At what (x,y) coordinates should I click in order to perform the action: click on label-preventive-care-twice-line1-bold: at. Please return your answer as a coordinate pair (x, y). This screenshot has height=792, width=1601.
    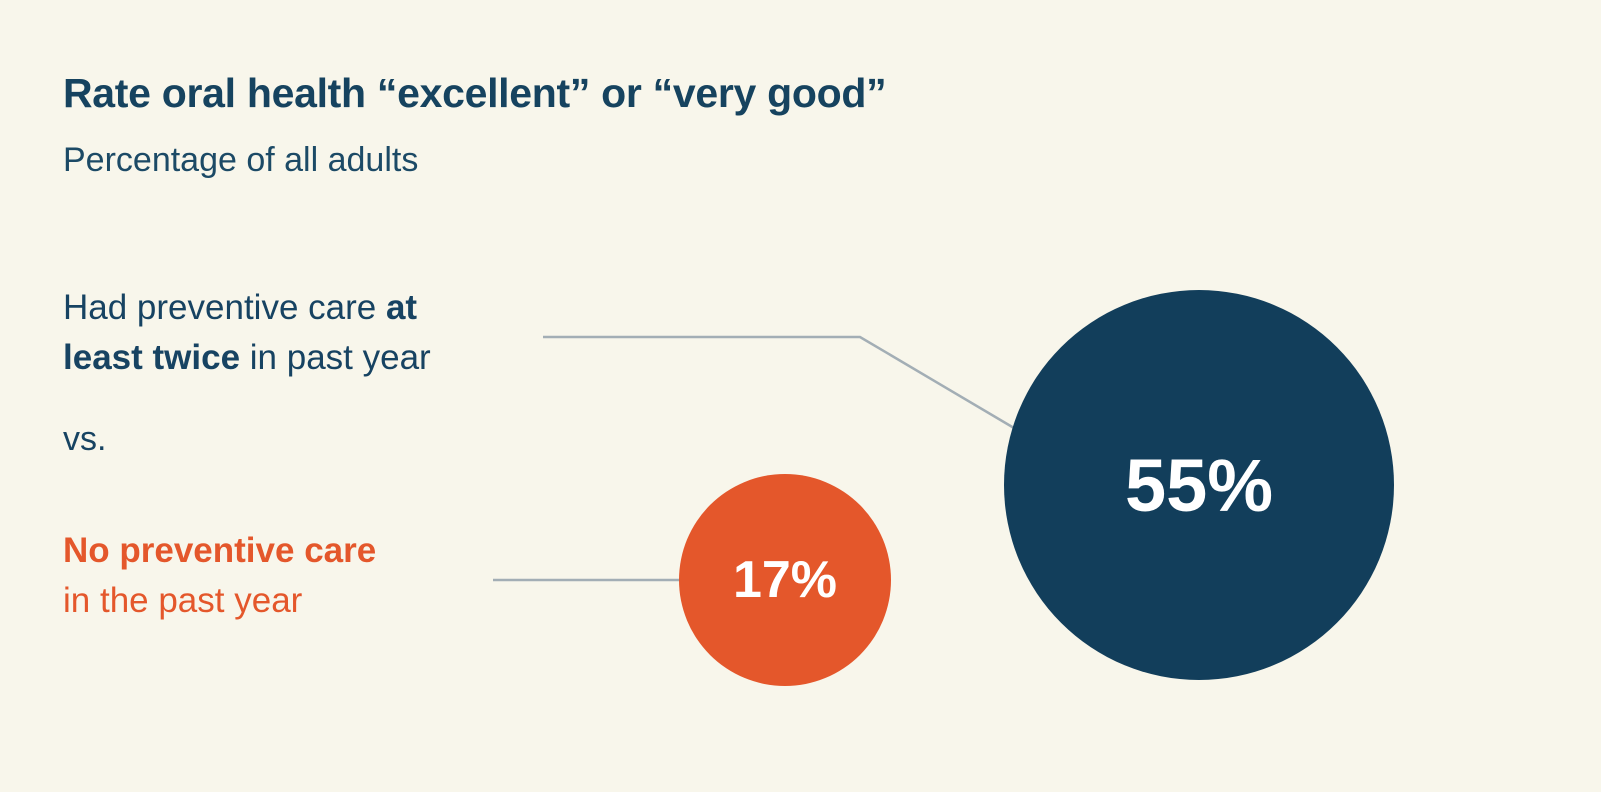
    Looking at the image, I should click on (401, 307).